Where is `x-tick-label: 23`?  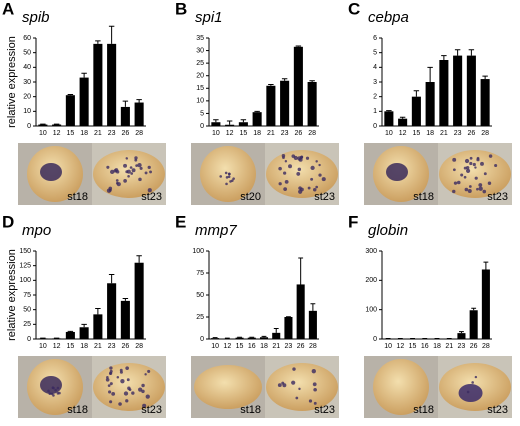 x-tick-label: 23 is located at coordinates (289, 346).